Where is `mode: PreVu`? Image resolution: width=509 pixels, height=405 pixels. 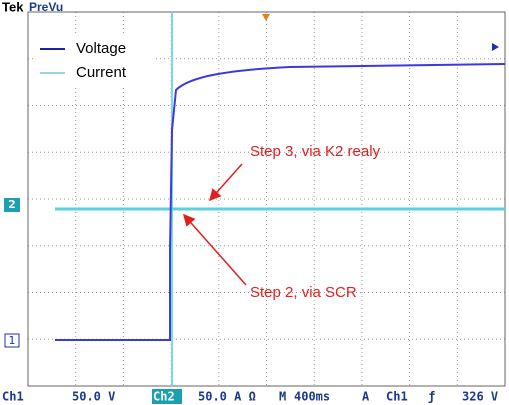 mode: PreVu is located at coordinates (46, 7).